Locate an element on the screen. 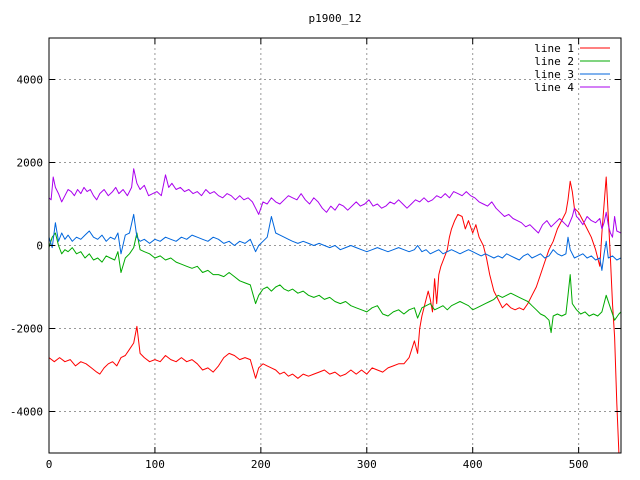 This screenshot has width=640, height=480. chart-title: p1900_12 is located at coordinates (335, 18).